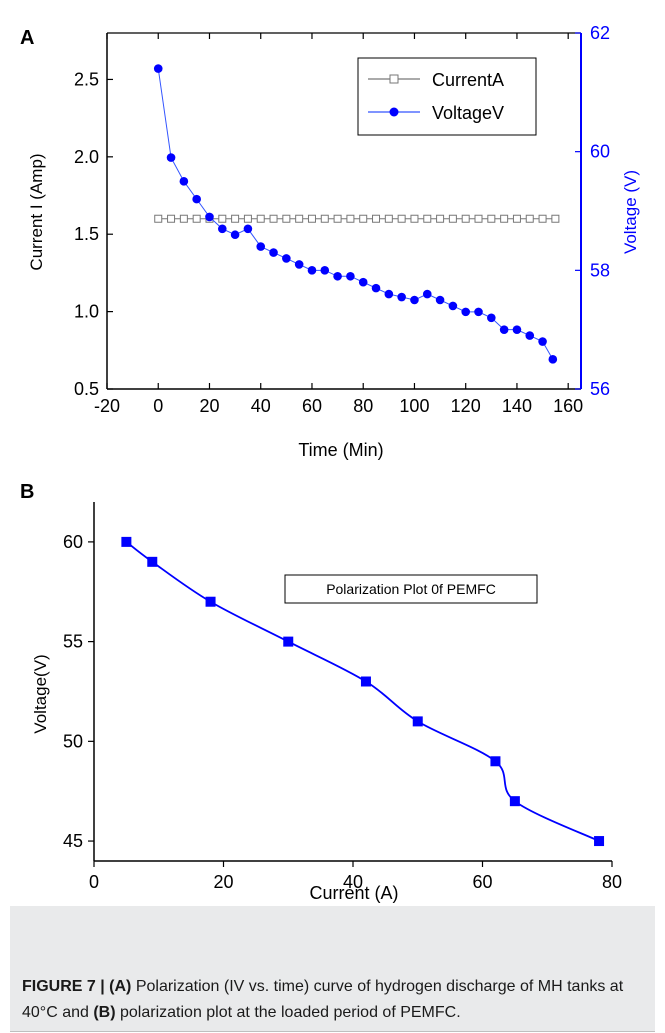  I want to click on x-tick-label-a: 40, so click(261, 406).